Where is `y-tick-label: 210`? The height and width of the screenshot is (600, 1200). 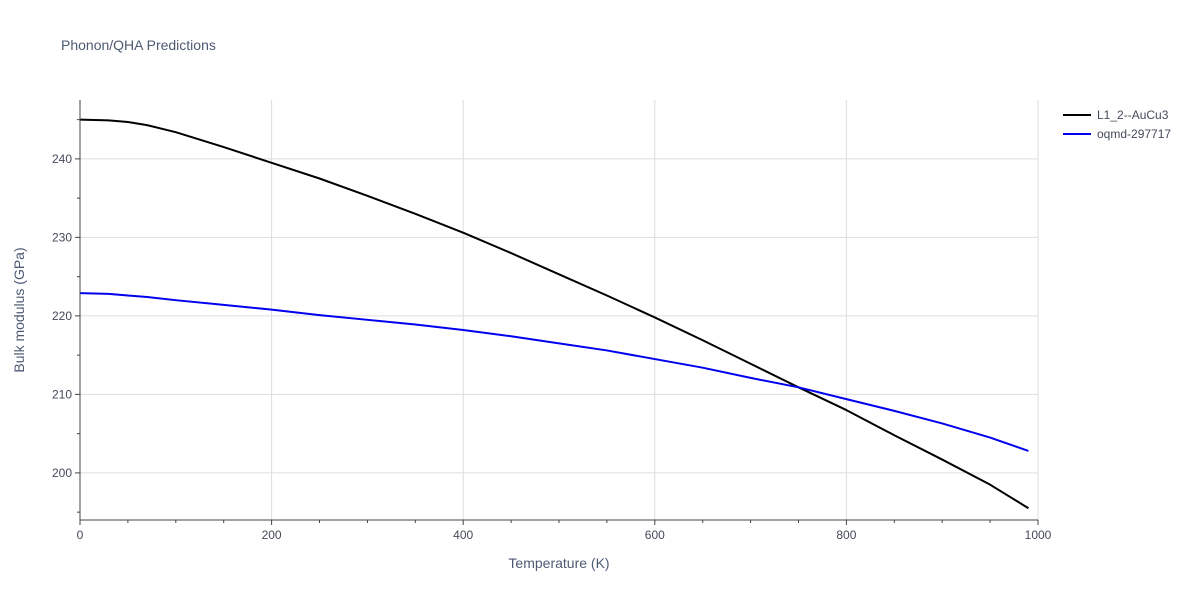
y-tick-label: 210 is located at coordinates (62, 394).